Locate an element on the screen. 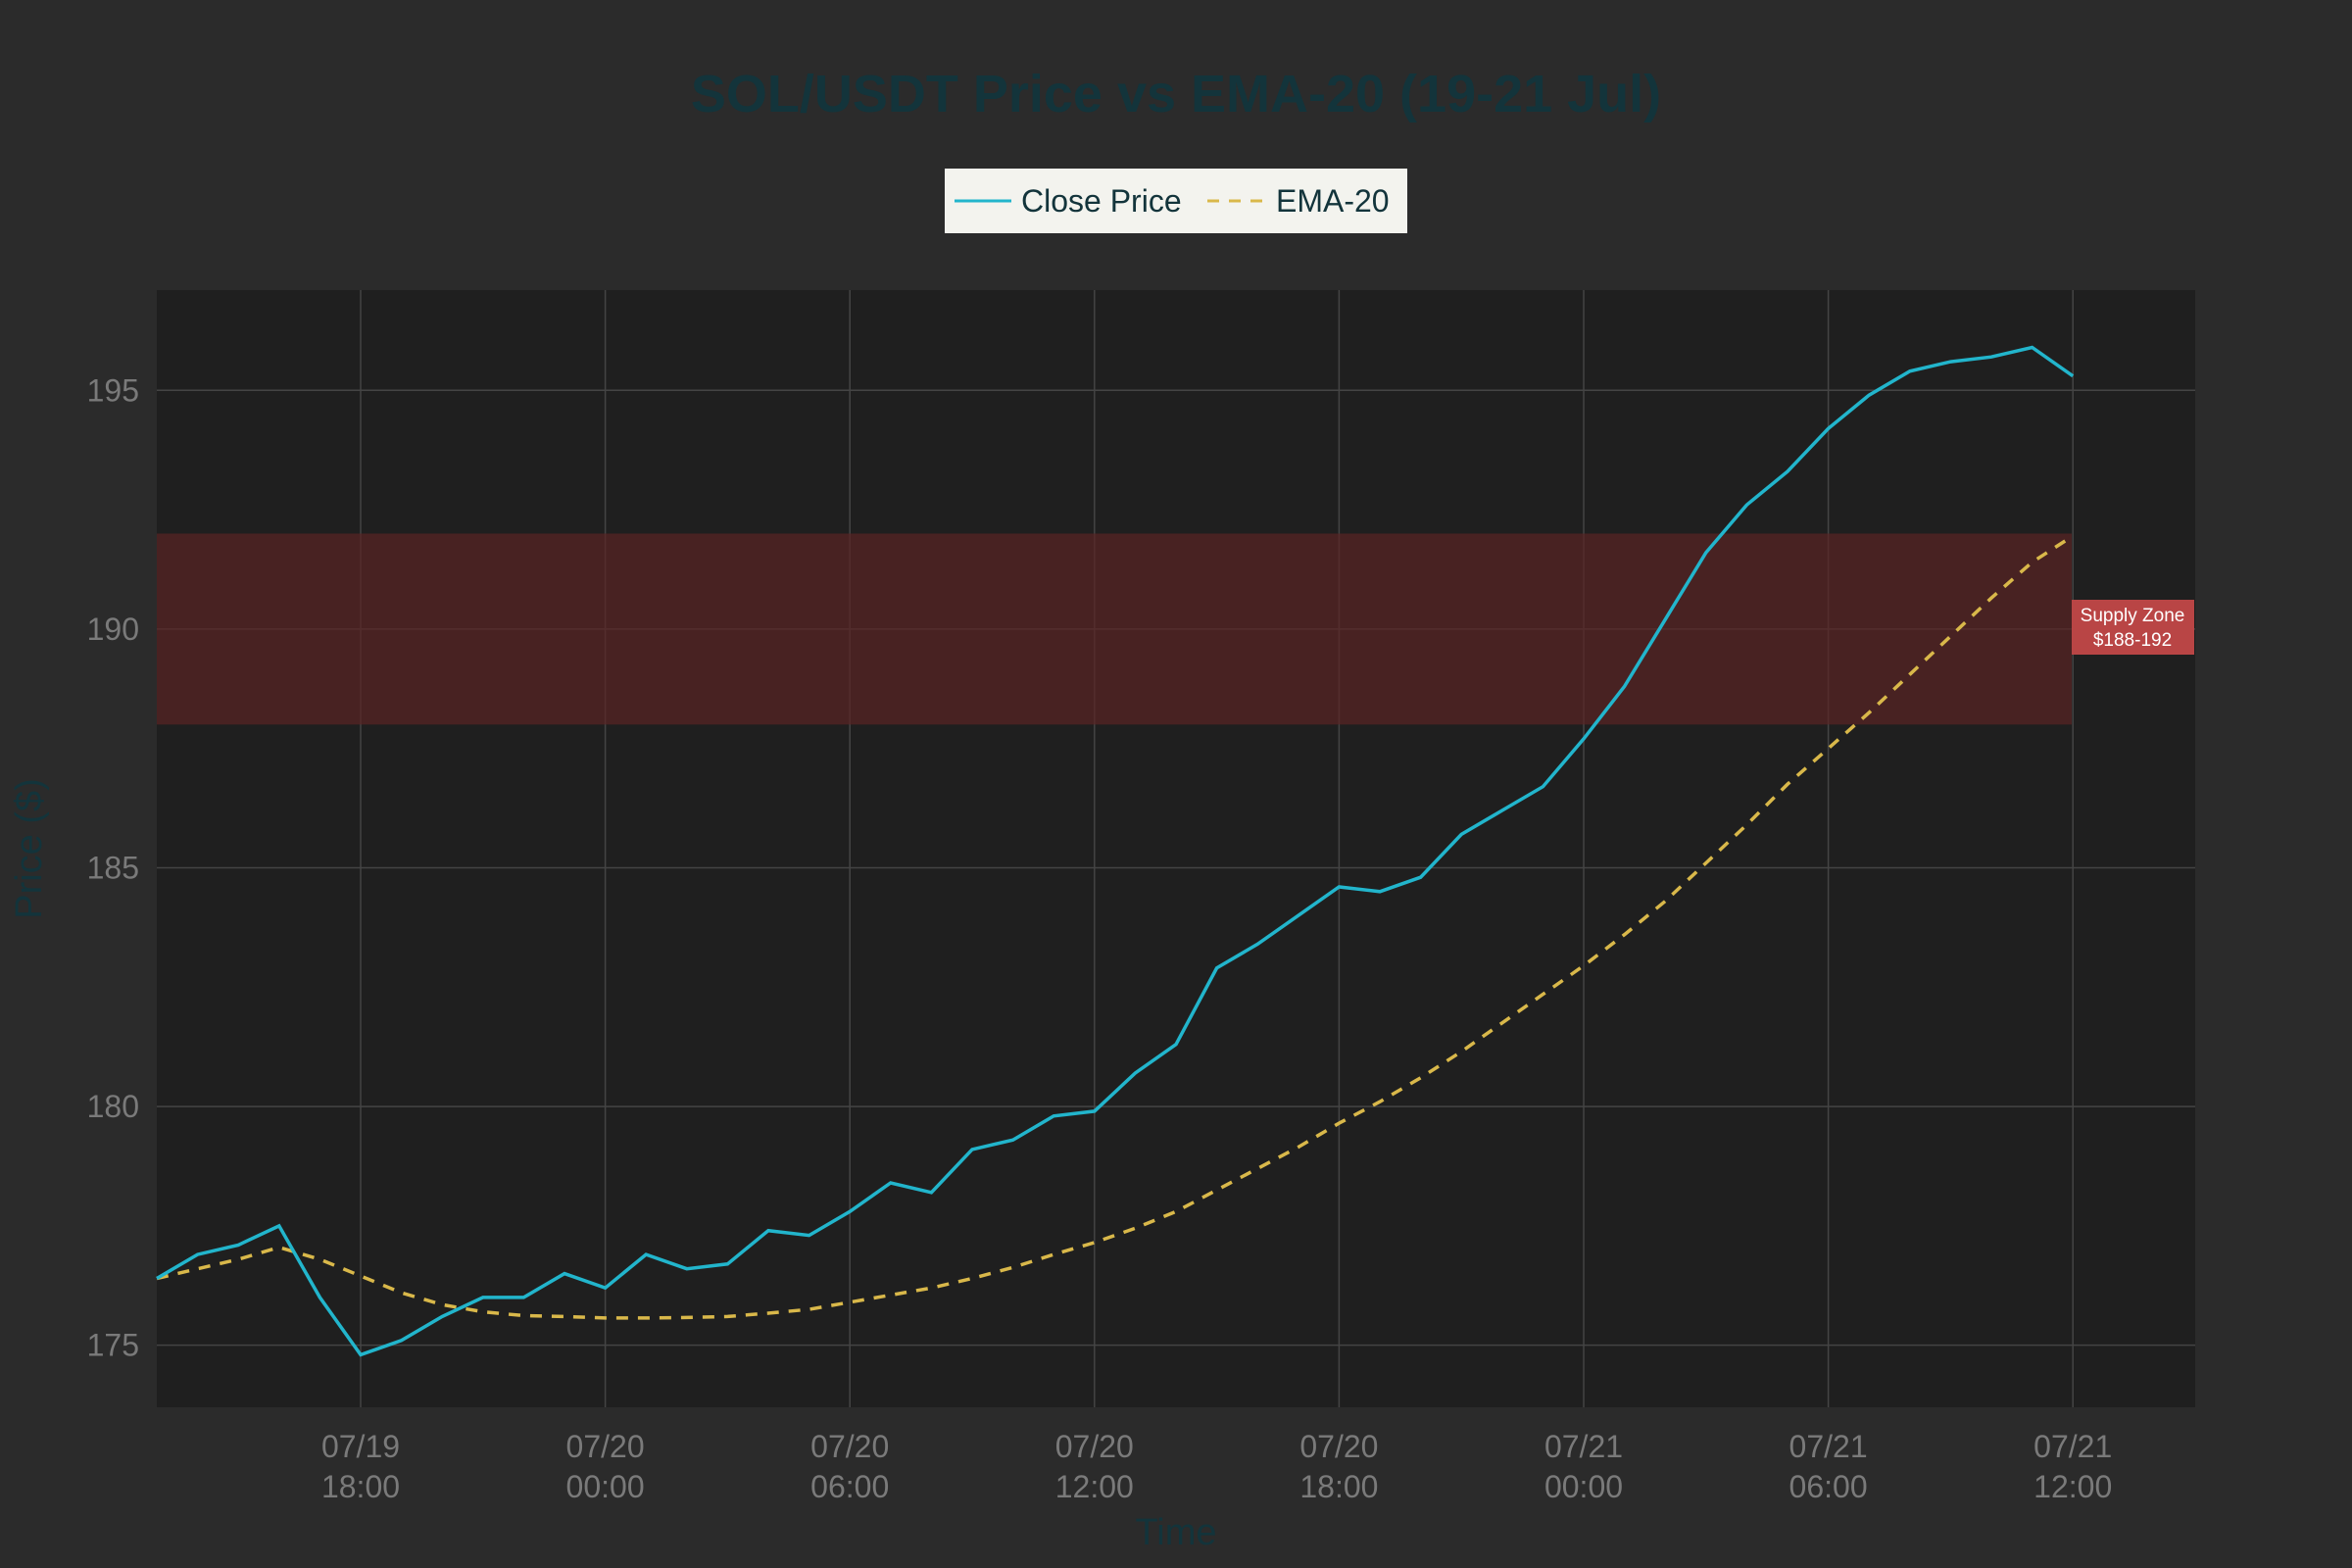  supply-zone-annotation: Supply Zone $188-192 is located at coordinates (2133, 627).